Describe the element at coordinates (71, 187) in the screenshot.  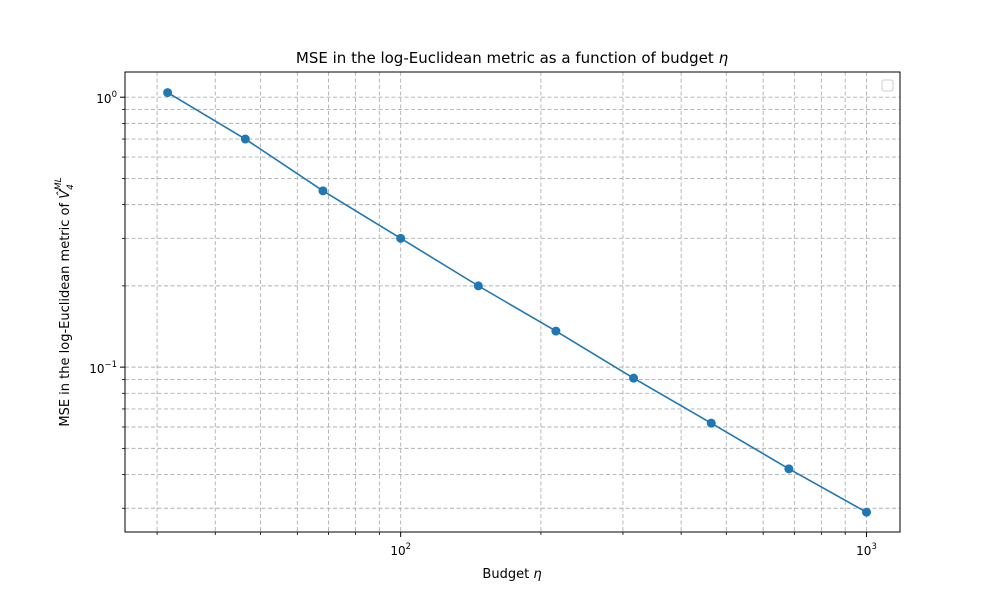
I see `y-axis-title-subscript: 4` at that location.